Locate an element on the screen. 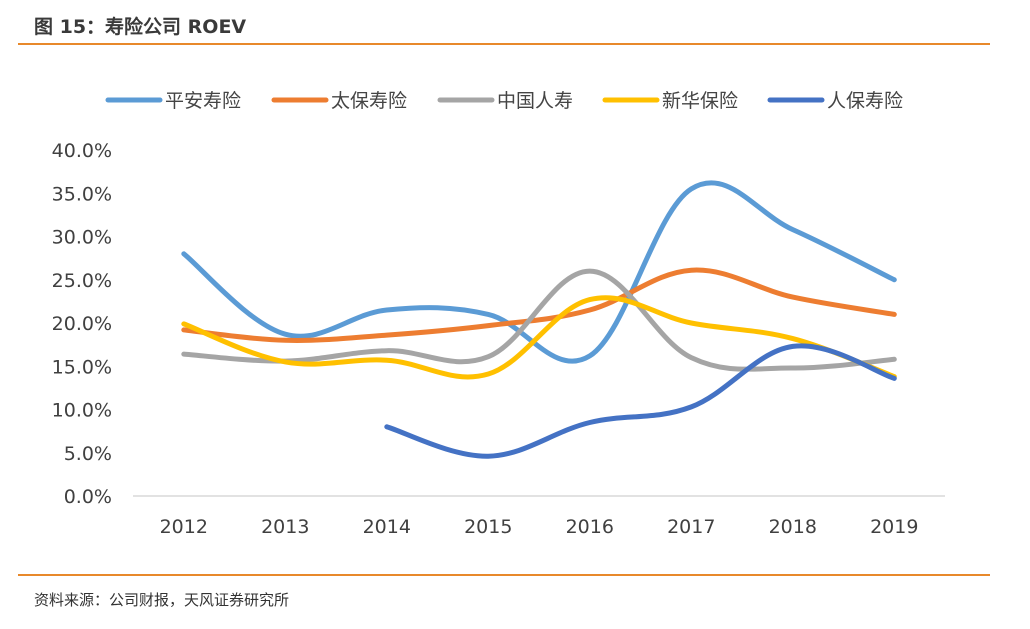 Image resolution: width=1030 pixels, height=629 pixels. x-tick-label: 2017 is located at coordinates (691, 527).